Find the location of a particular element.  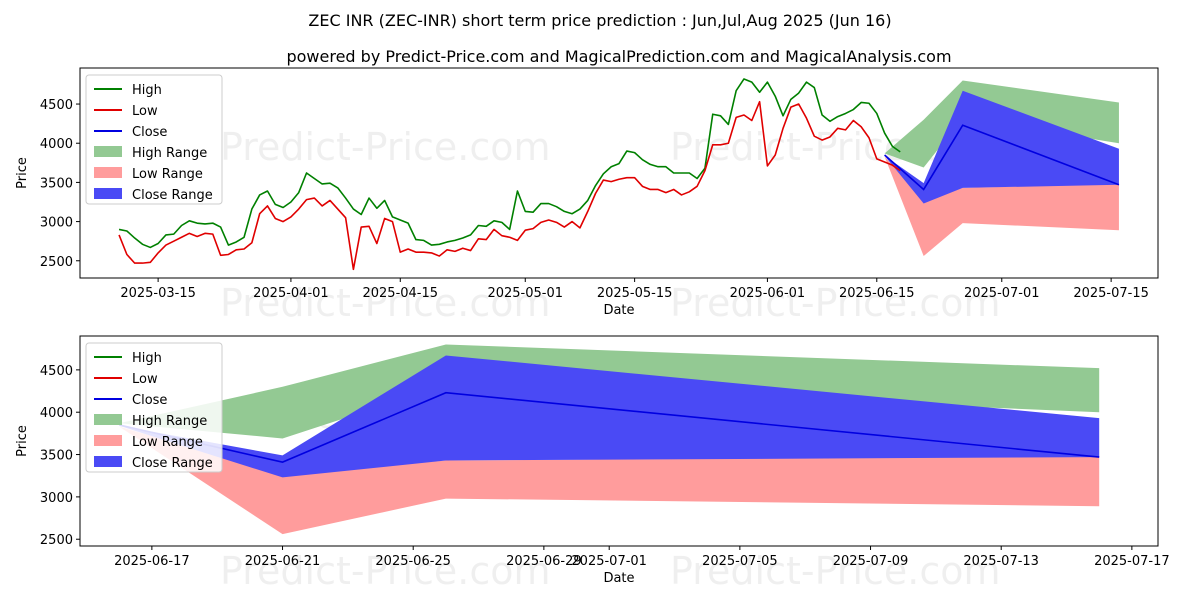

x-tick-label: 2025-05-01 is located at coordinates (525, 293).